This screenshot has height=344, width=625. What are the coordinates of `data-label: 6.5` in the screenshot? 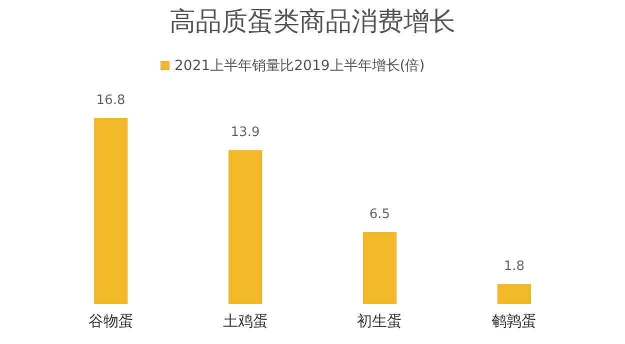 It's located at (379, 214).